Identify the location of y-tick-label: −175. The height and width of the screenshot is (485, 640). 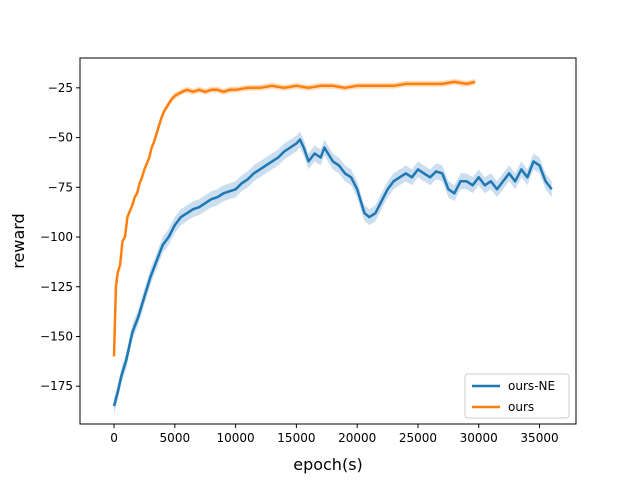
(56, 386).